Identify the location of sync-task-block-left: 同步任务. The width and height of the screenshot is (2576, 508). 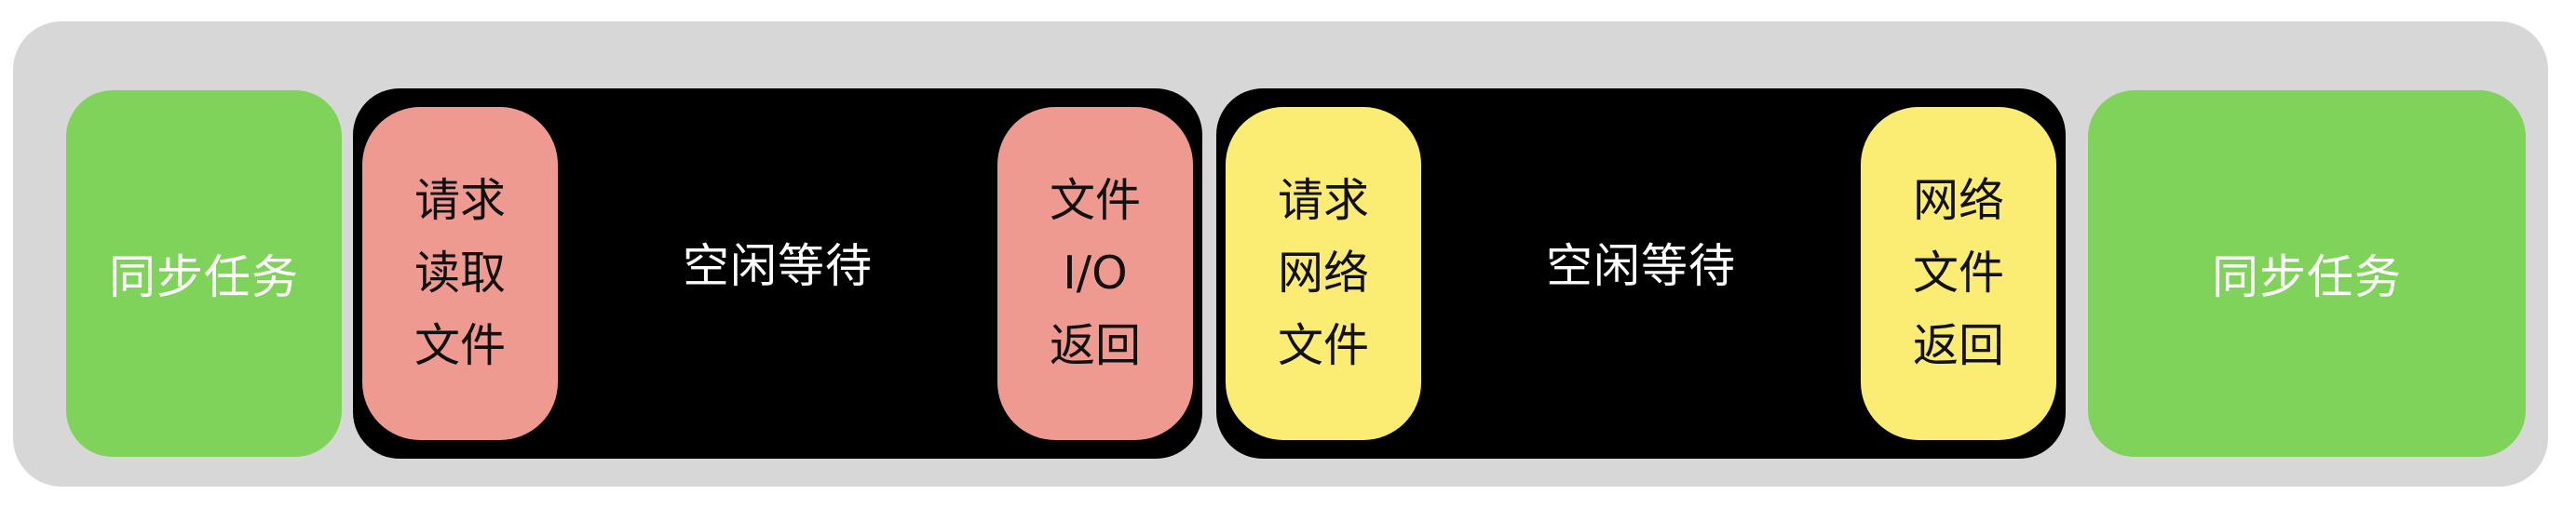
(204, 273).